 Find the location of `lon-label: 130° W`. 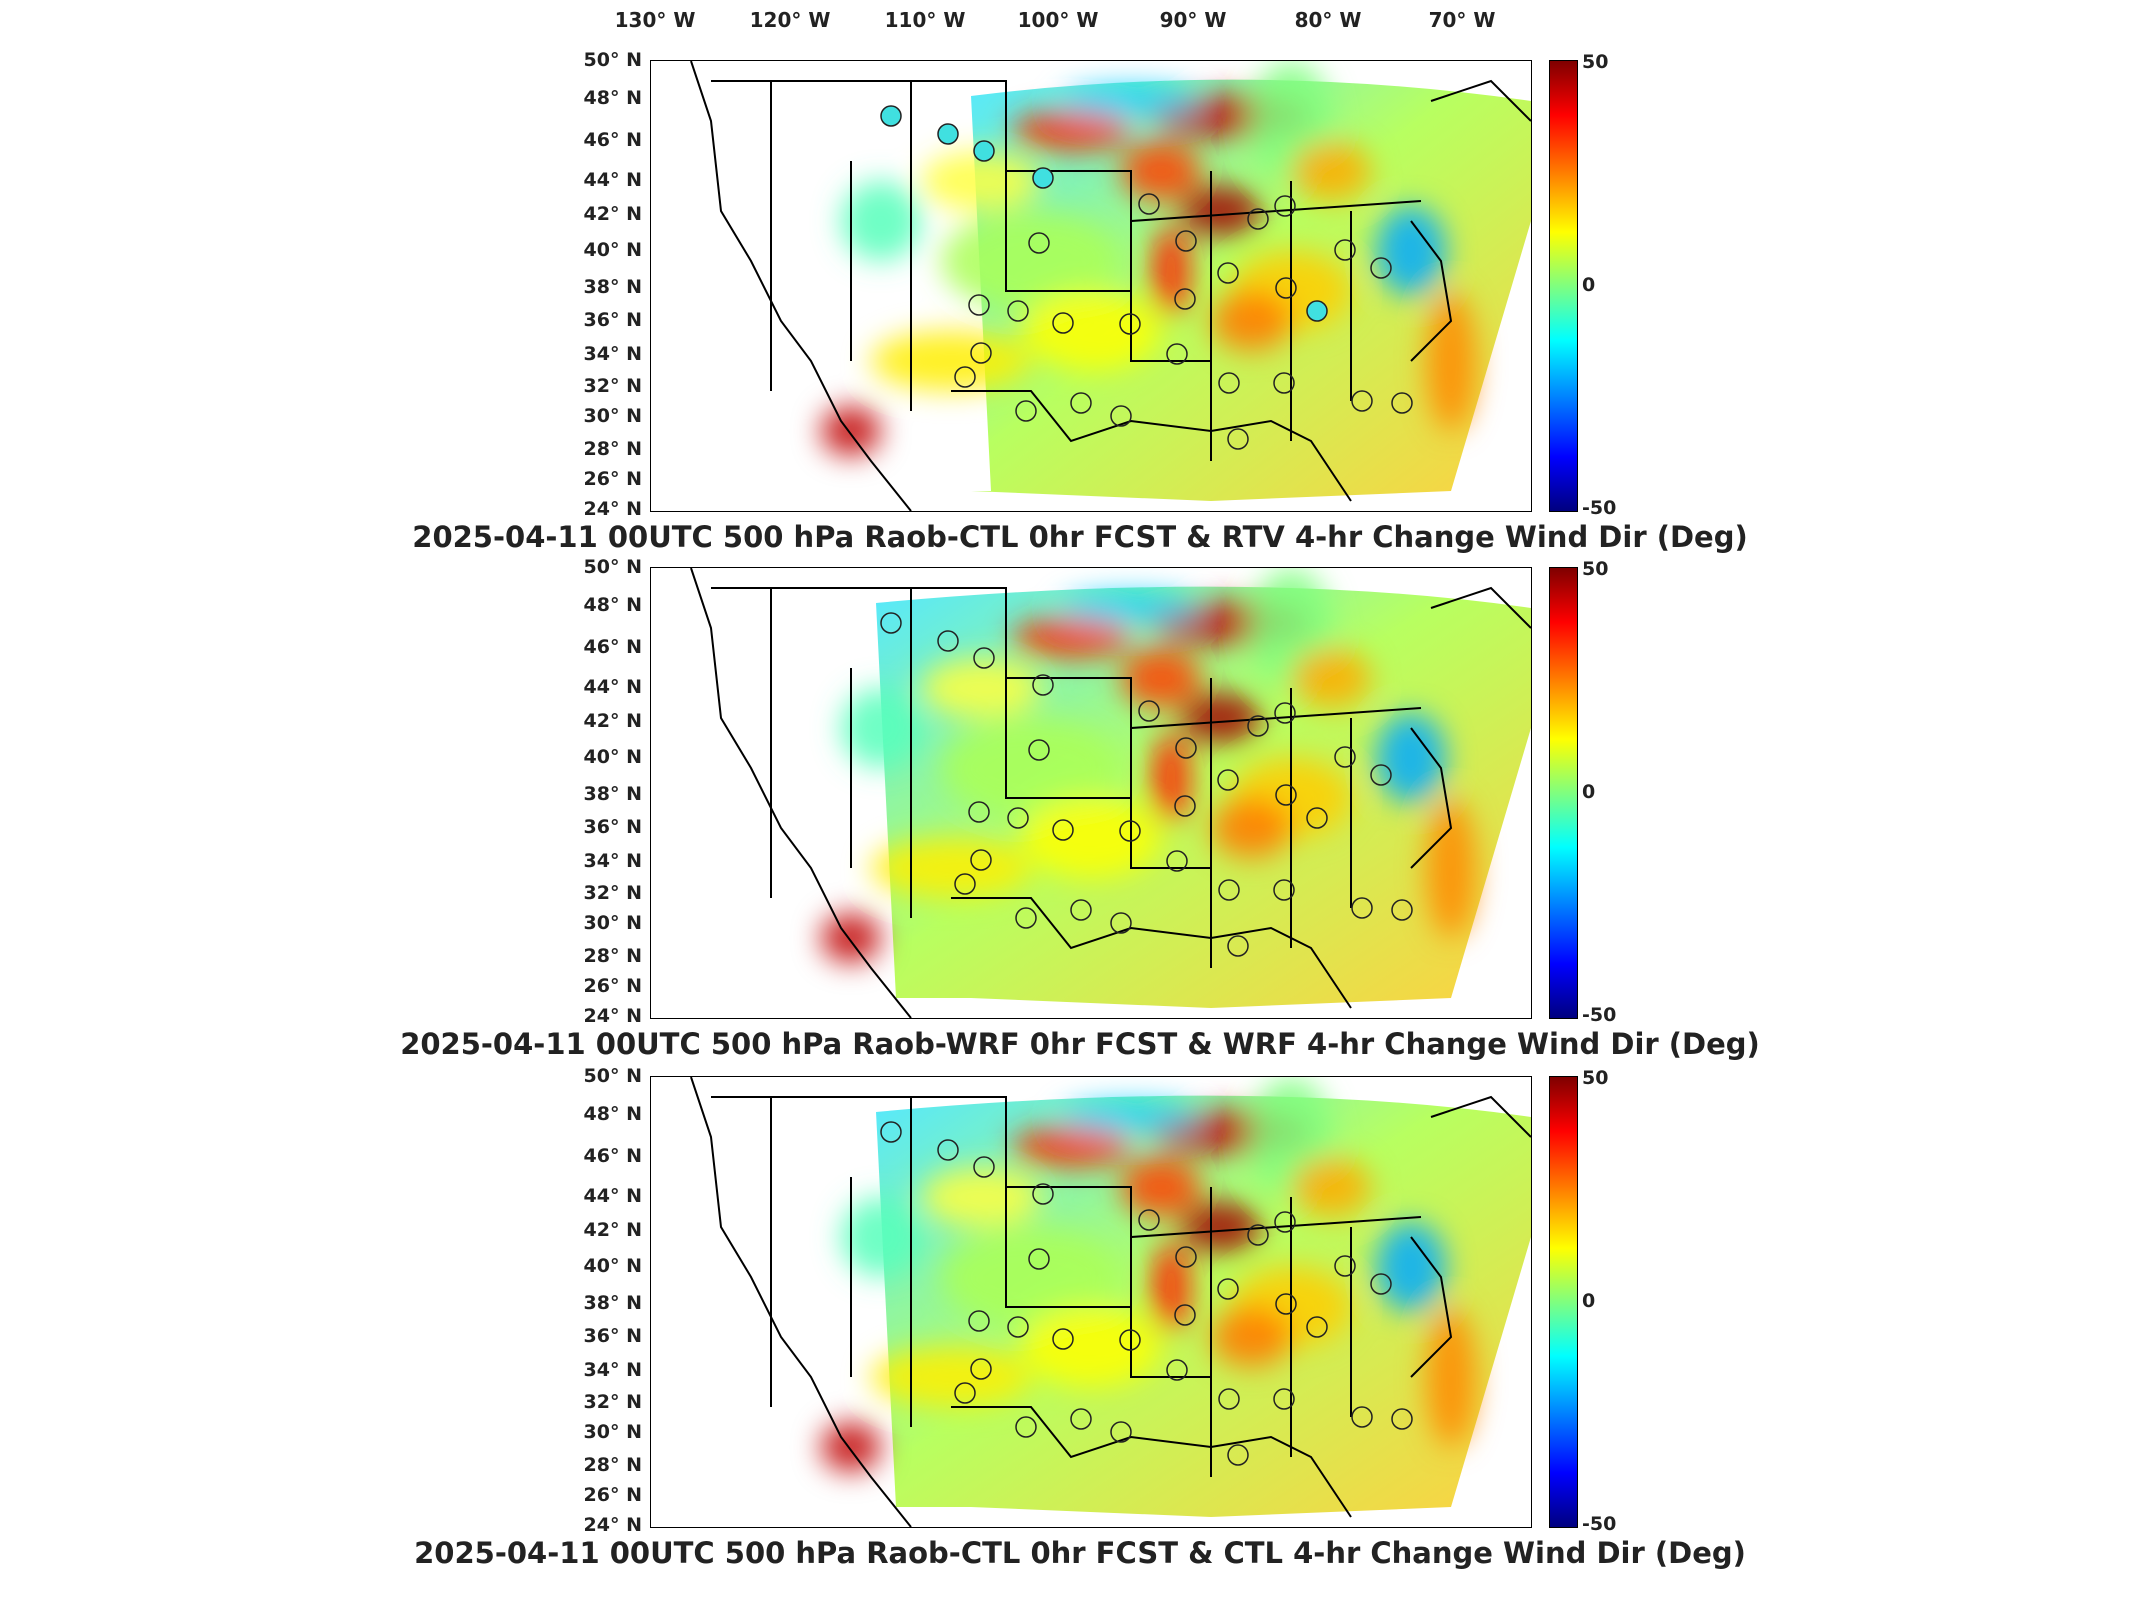

lon-label: 130° W is located at coordinates (655, 20).